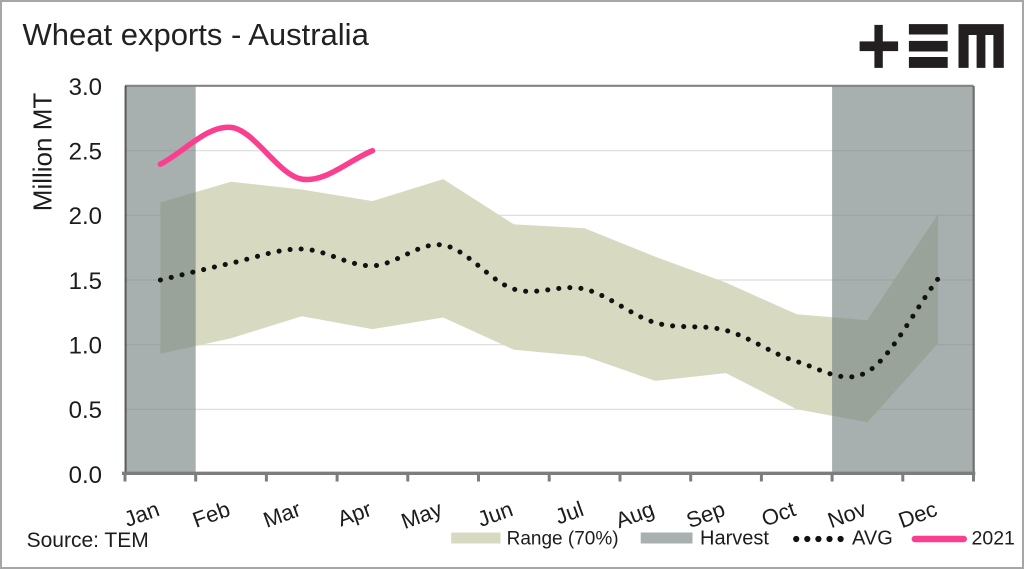 The height and width of the screenshot is (569, 1024). I want to click on svg-text: Wheat exports - Australia, so click(196, 34).